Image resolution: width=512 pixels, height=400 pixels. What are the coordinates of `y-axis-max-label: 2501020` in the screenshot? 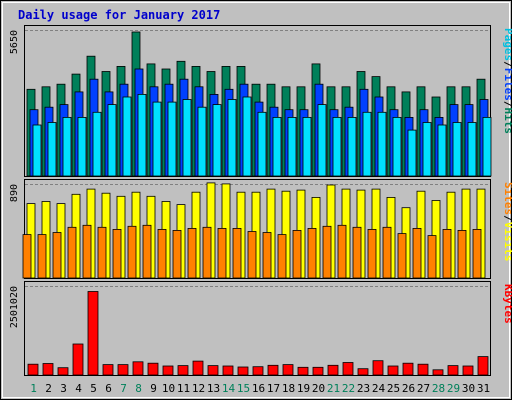 It's located at (14, 307).